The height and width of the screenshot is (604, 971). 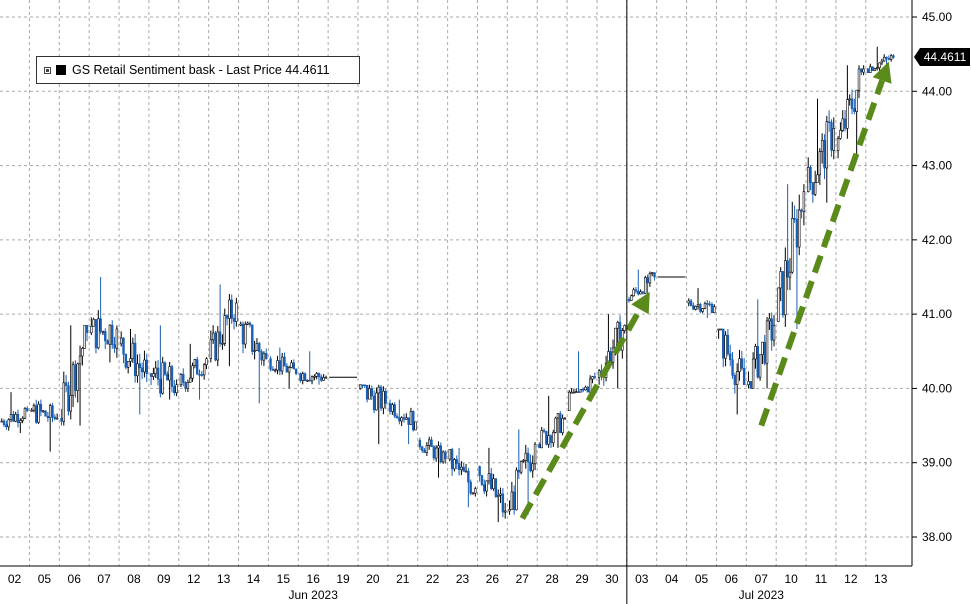 I want to click on x-tick-label: 07, so click(x=104, y=579).